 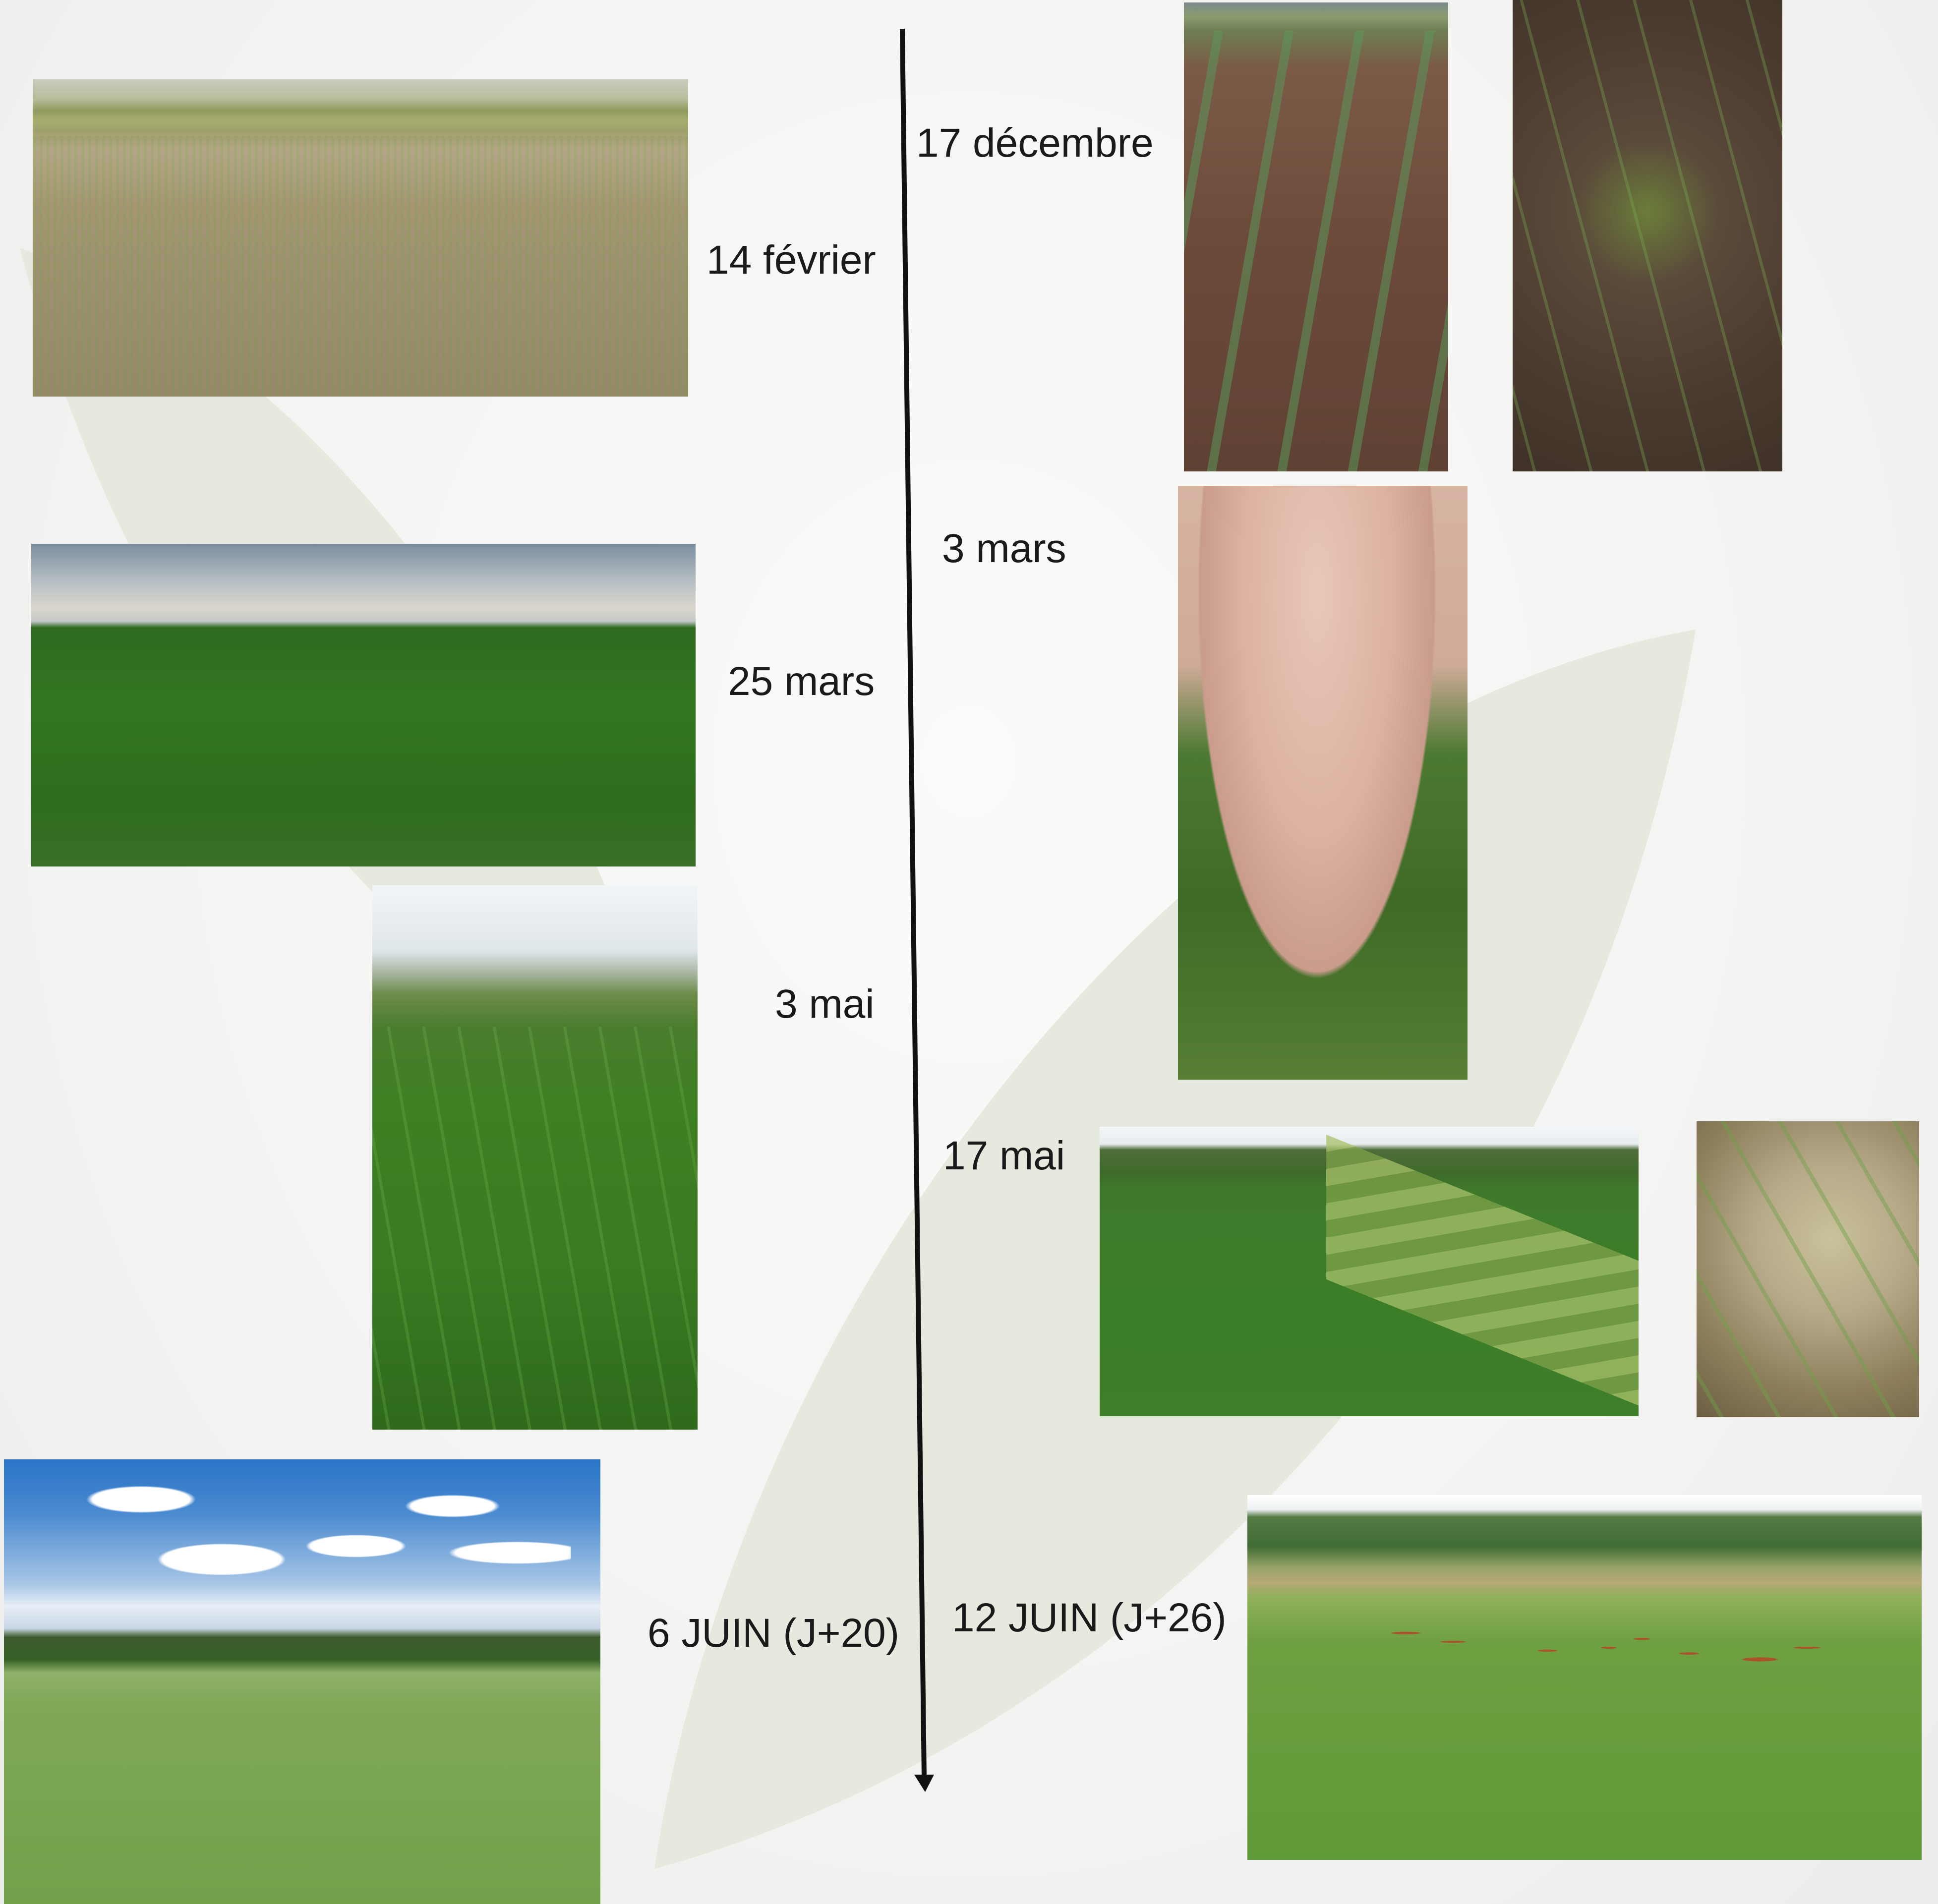 I want to click on label-17-decembre: 17 décembre, so click(x=1035, y=143).